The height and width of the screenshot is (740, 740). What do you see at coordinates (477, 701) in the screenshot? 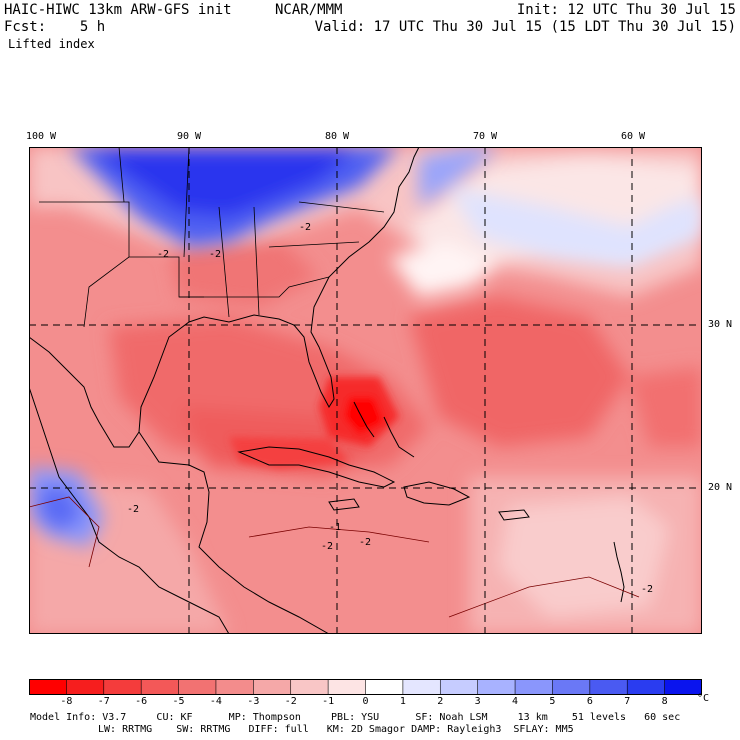
I see `colorbar-label: 3` at bounding box center [477, 701].